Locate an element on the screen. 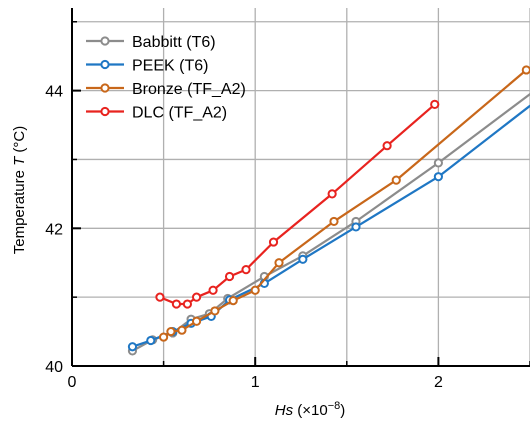 The image size is (530, 423). legend-entry: DLC (TF_A2) is located at coordinates (156, 113).